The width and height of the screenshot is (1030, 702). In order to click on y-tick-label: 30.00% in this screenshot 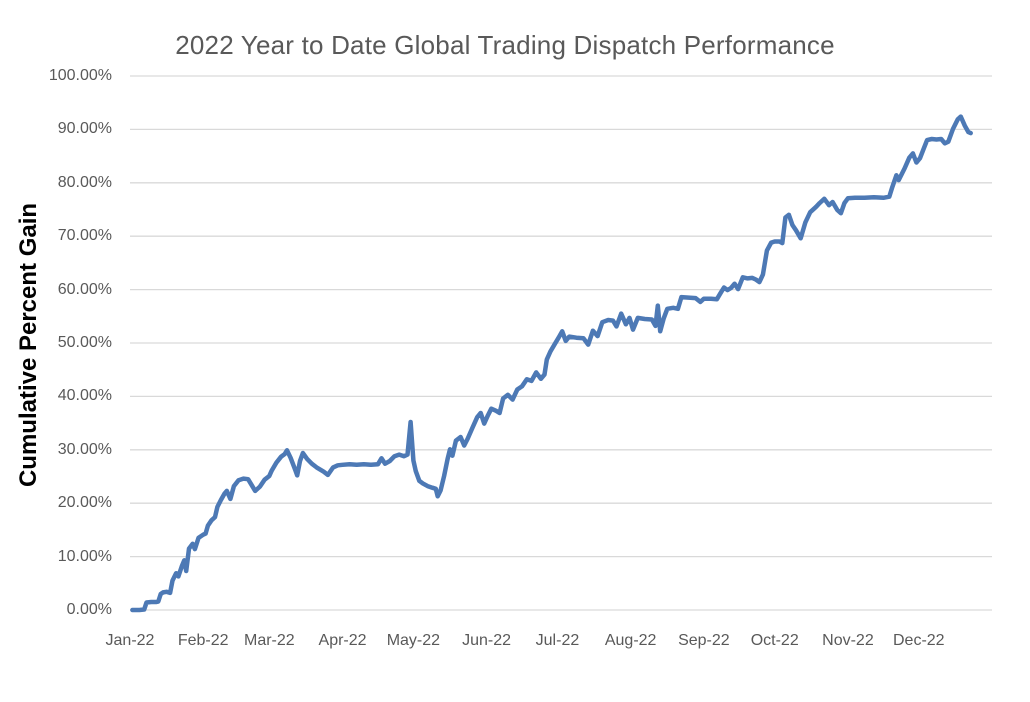, I will do `click(84, 449)`.